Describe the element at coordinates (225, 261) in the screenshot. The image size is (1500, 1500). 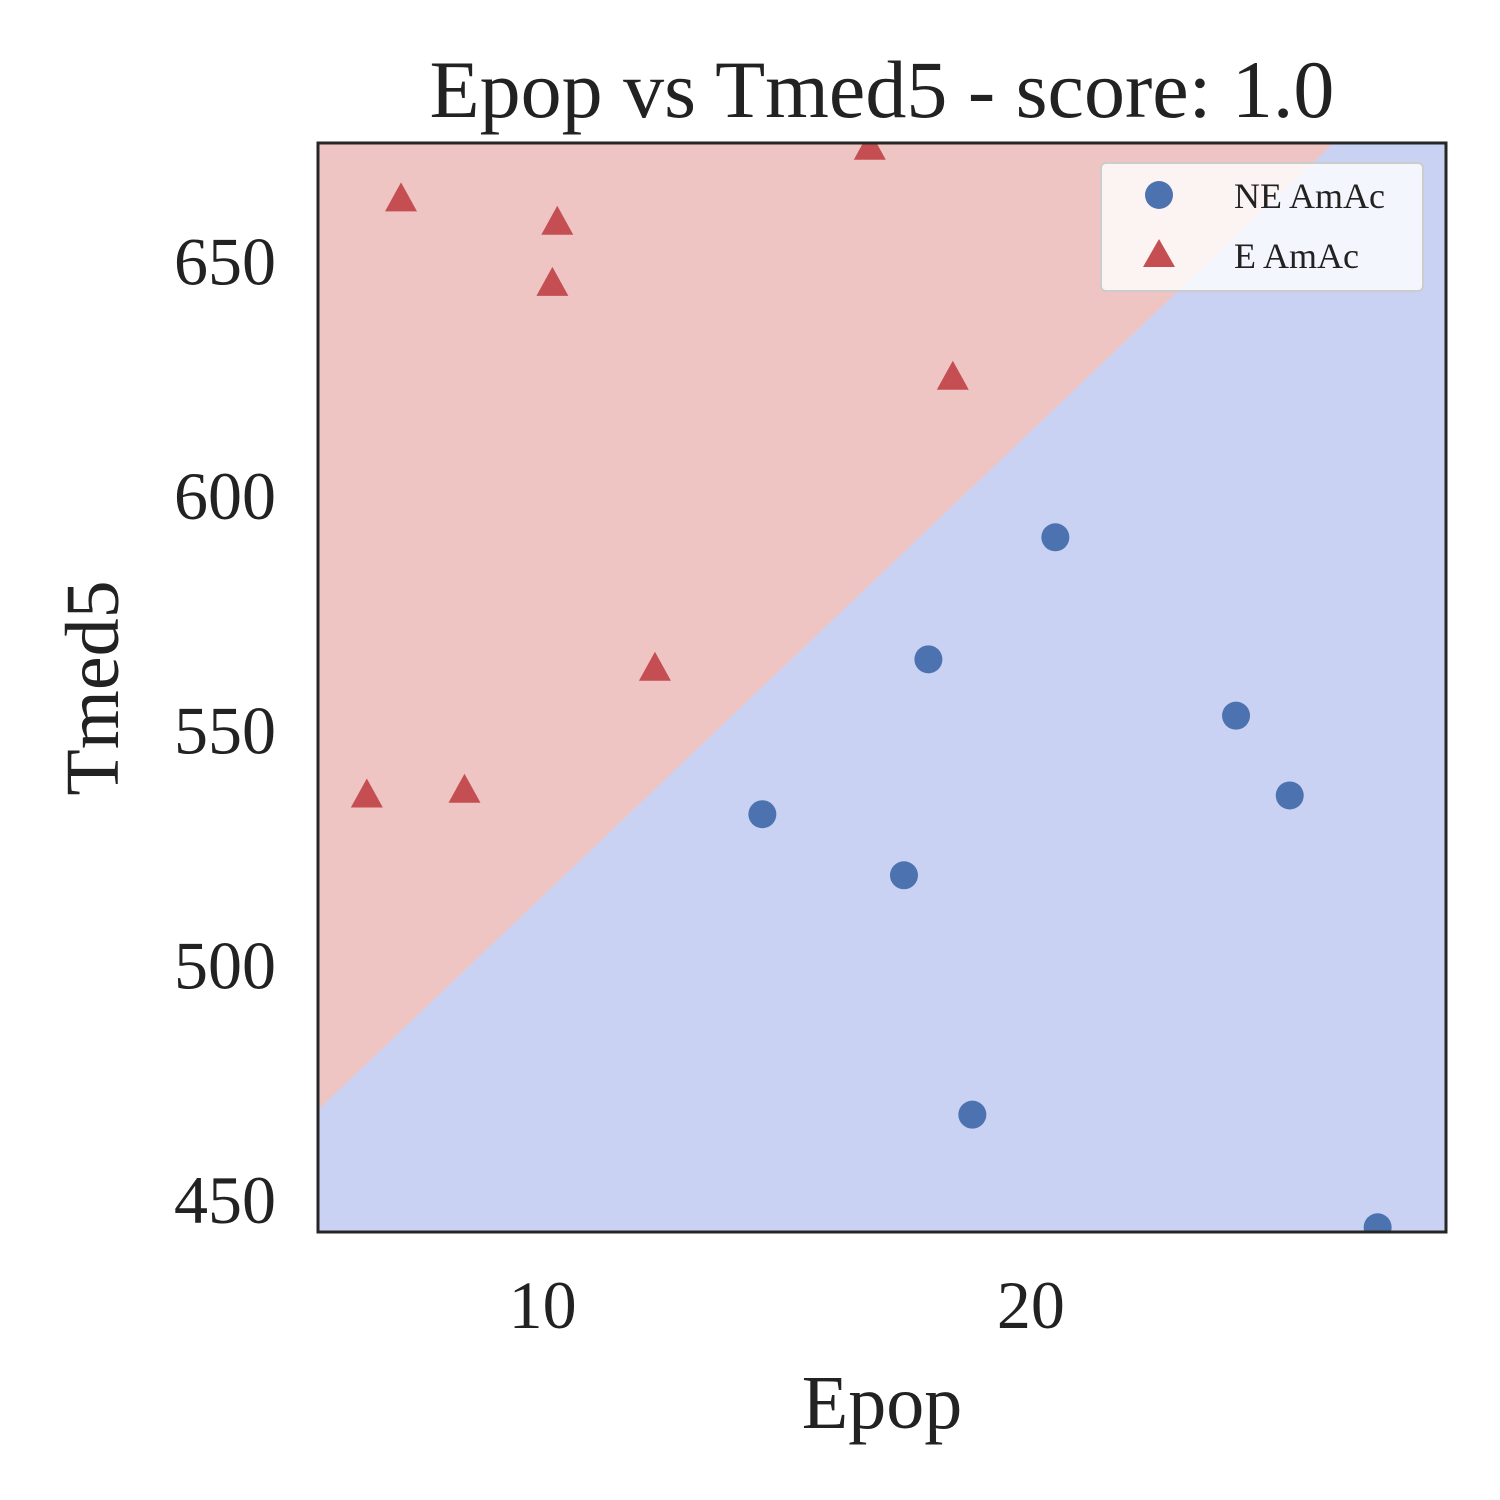
I see `y-tick-label-650: 650` at that location.